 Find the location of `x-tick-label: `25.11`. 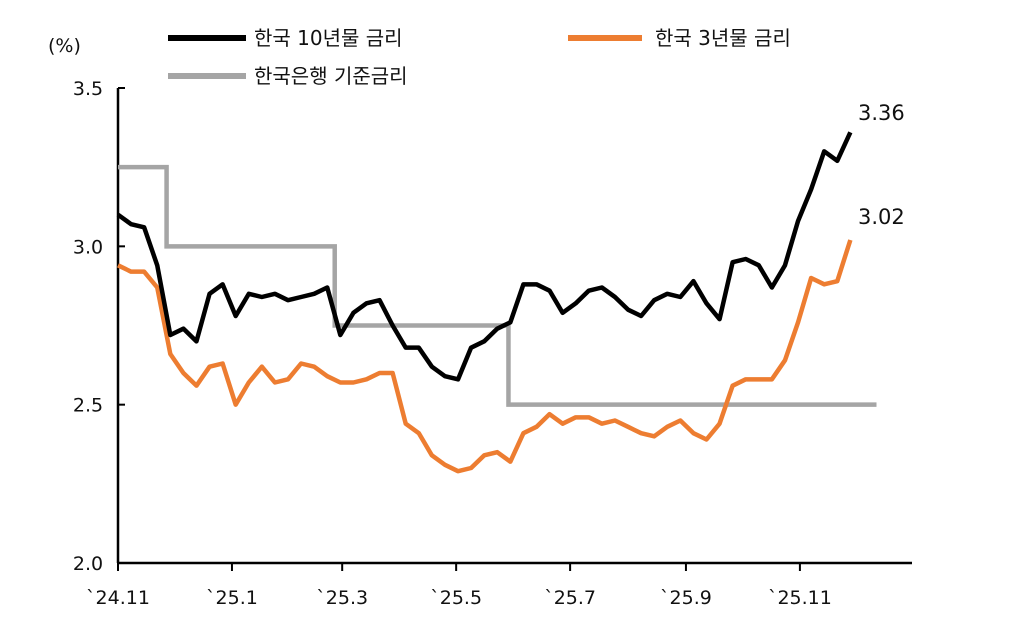

x-tick-label: `25.11 is located at coordinates (800, 598).